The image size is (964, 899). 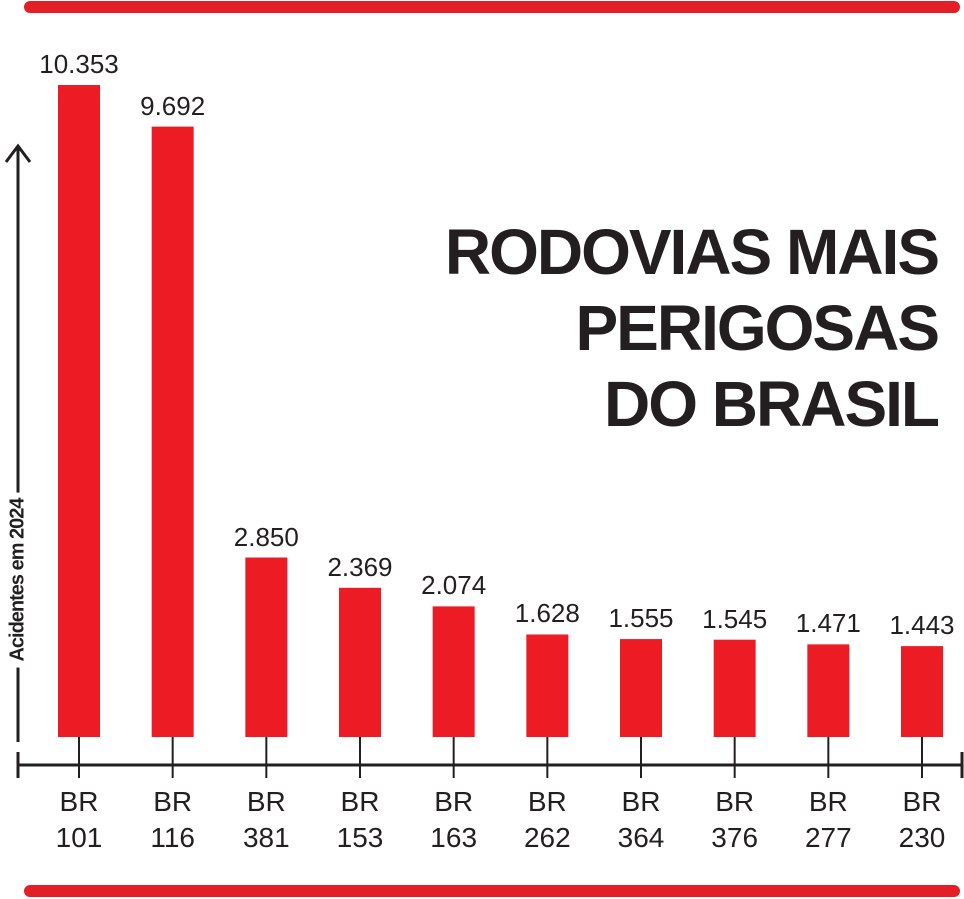 I want to click on value-label: 1.545, so click(x=735, y=618).